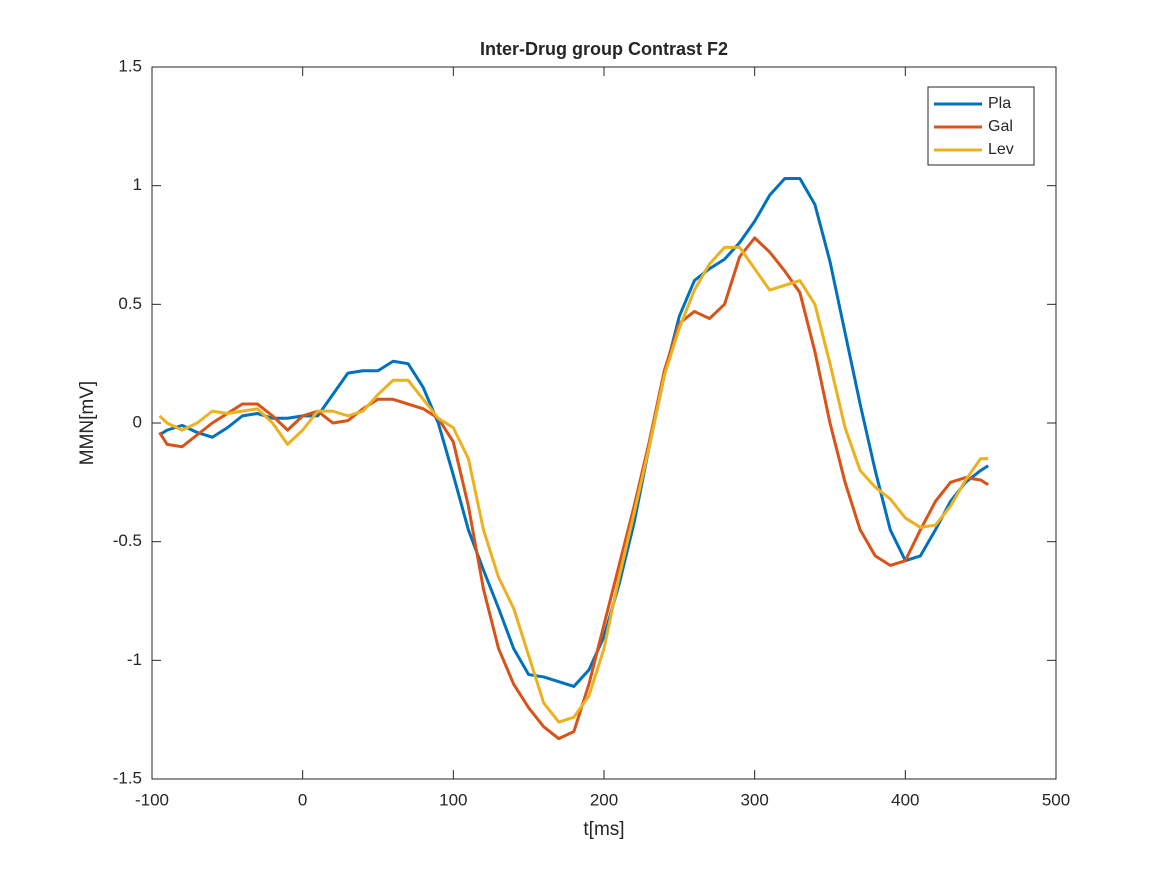  What do you see at coordinates (152, 799) in the screenshot?
I see `x-tick-label: -100` at bounding box center [152, 799].